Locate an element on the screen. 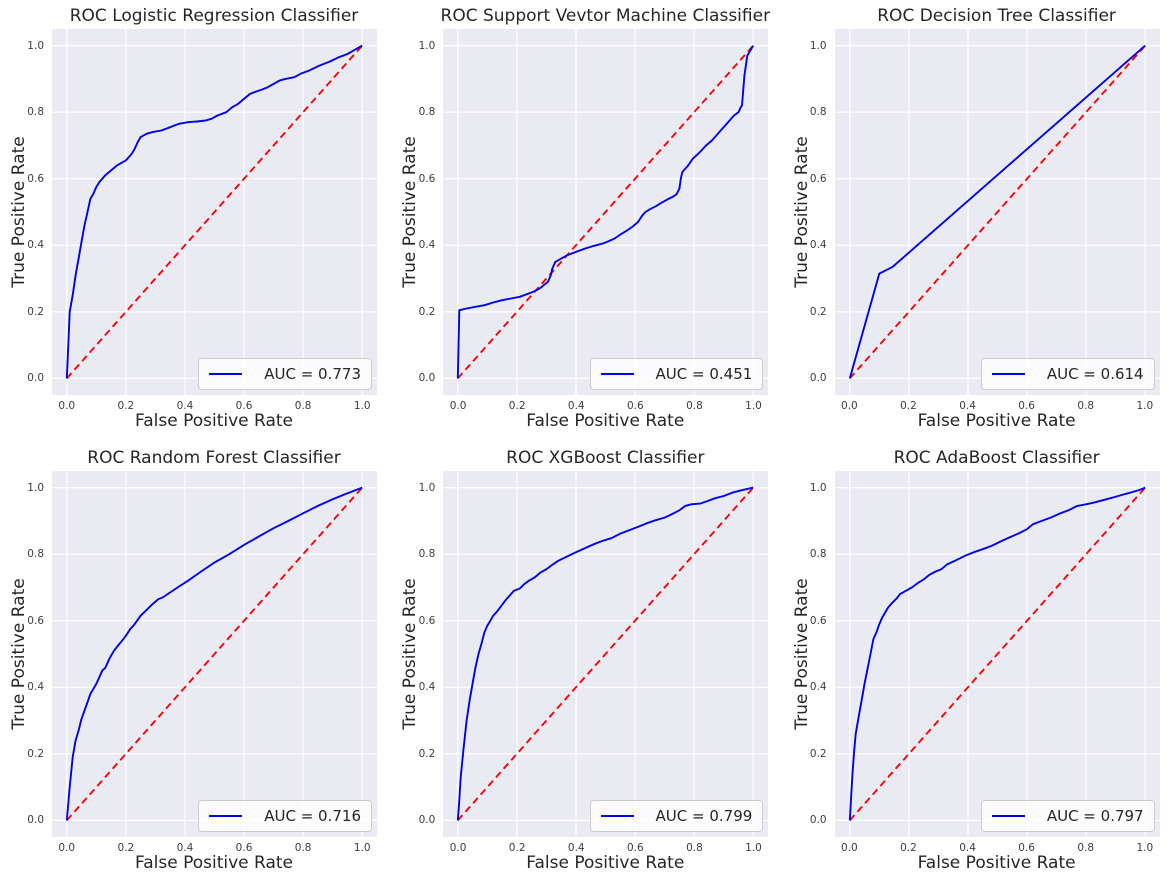 The height and width of the screenshot is (884, 1174). legend-auc-label: AUC = 0.799 is located at coordinates (704, 816).